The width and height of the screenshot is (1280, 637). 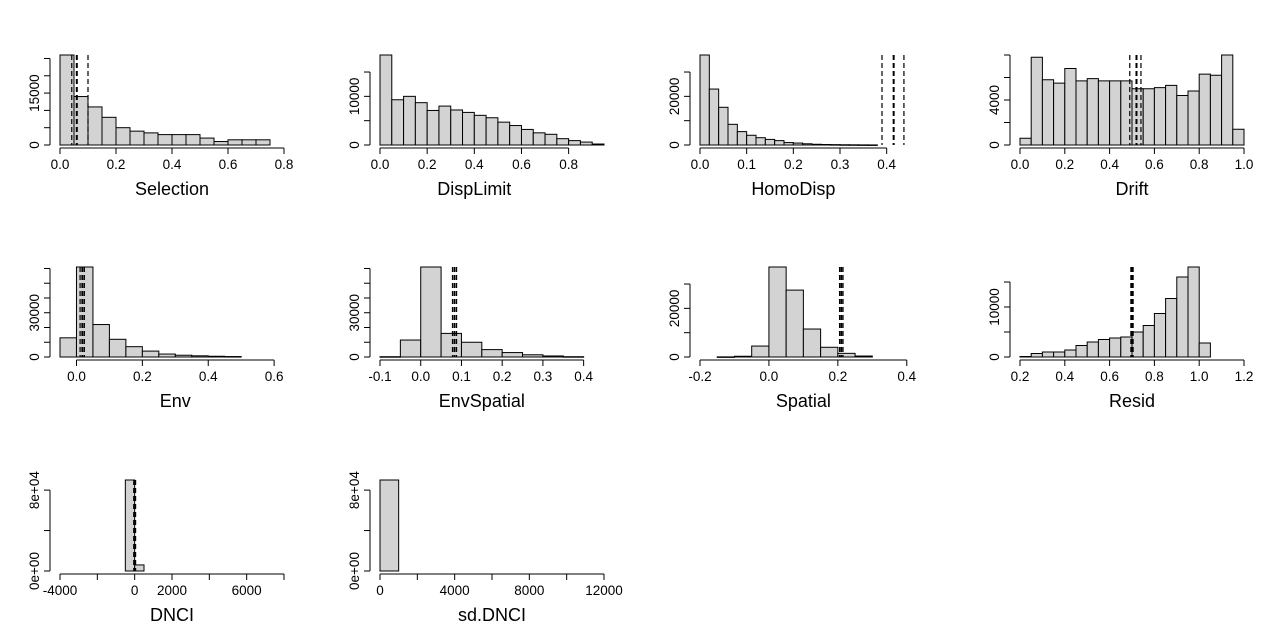 What do you see at coordinates (492, 615) in the screenshot?
I see `x-axis-title: sd.DNCI` at bounding box center [492, 615].